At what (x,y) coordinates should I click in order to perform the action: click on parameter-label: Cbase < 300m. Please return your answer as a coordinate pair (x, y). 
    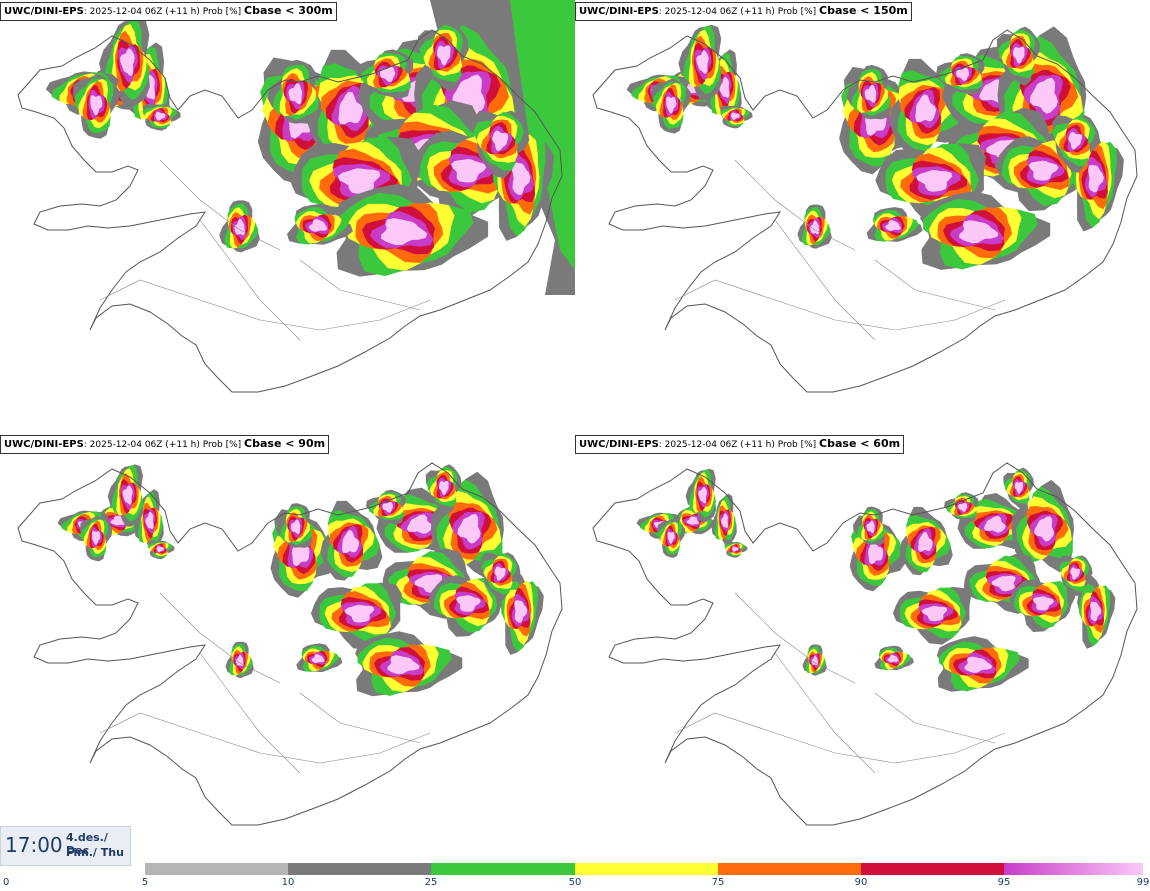
    Looking at the image, I should click on (288, 10).